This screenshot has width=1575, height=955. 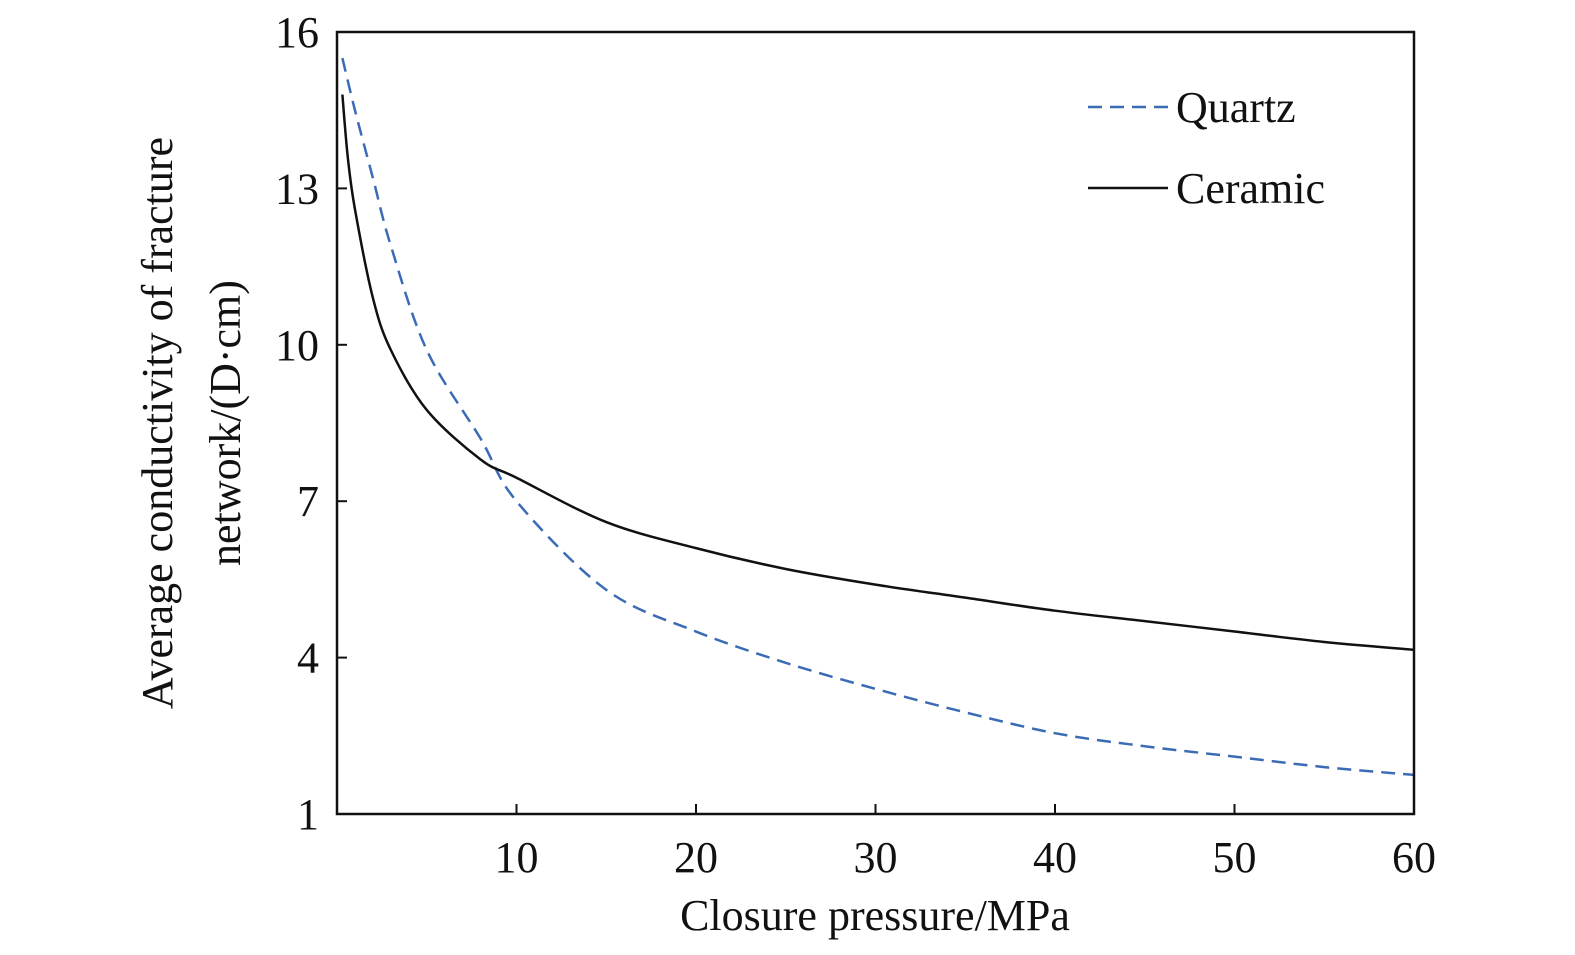 What do you see at coordinates (1206, 148) in the screenshot?
I see `legend: Quartz Ceramic` at bounding box center [1206, 148].